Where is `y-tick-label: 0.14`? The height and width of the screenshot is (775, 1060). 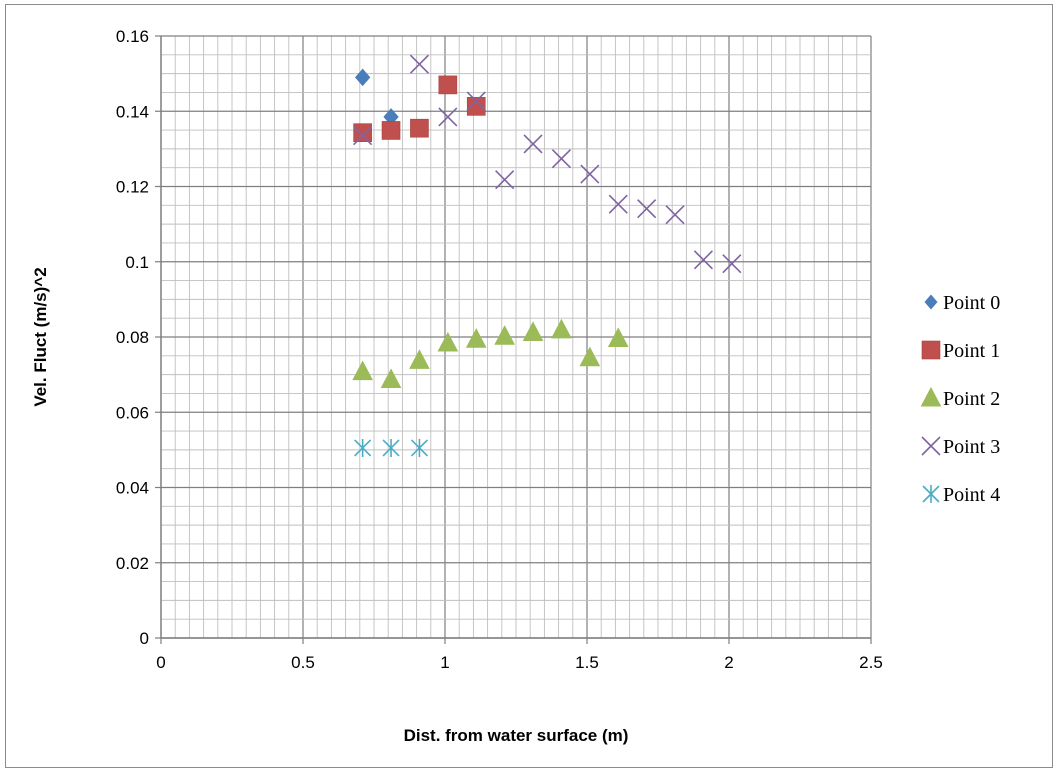
y-tick-label: 0.14 is located at coordinates (132, 111).